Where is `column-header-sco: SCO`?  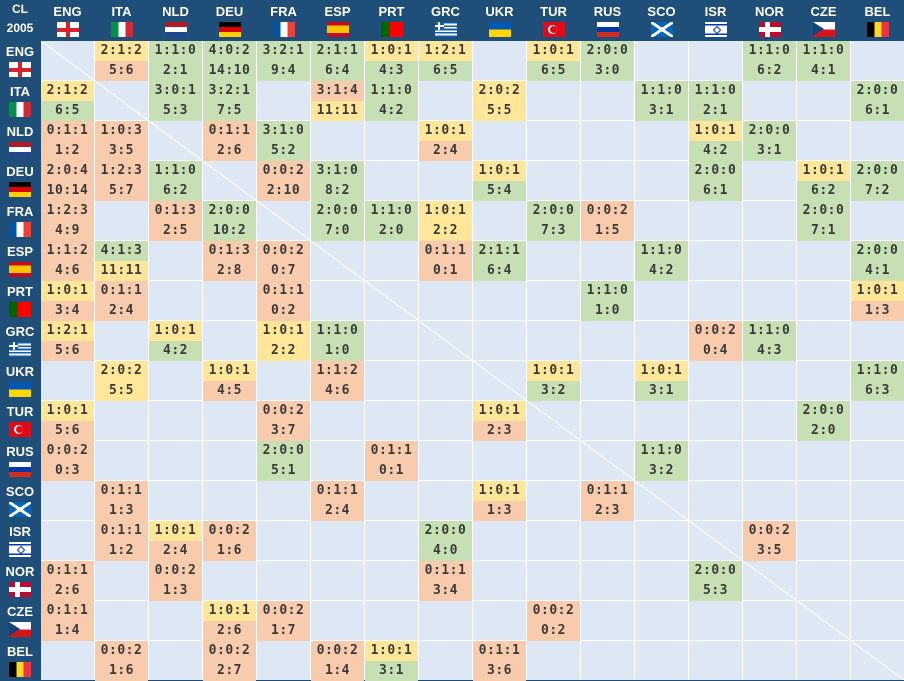 column-header-sco: SCO is located at coordinates (661, 20).